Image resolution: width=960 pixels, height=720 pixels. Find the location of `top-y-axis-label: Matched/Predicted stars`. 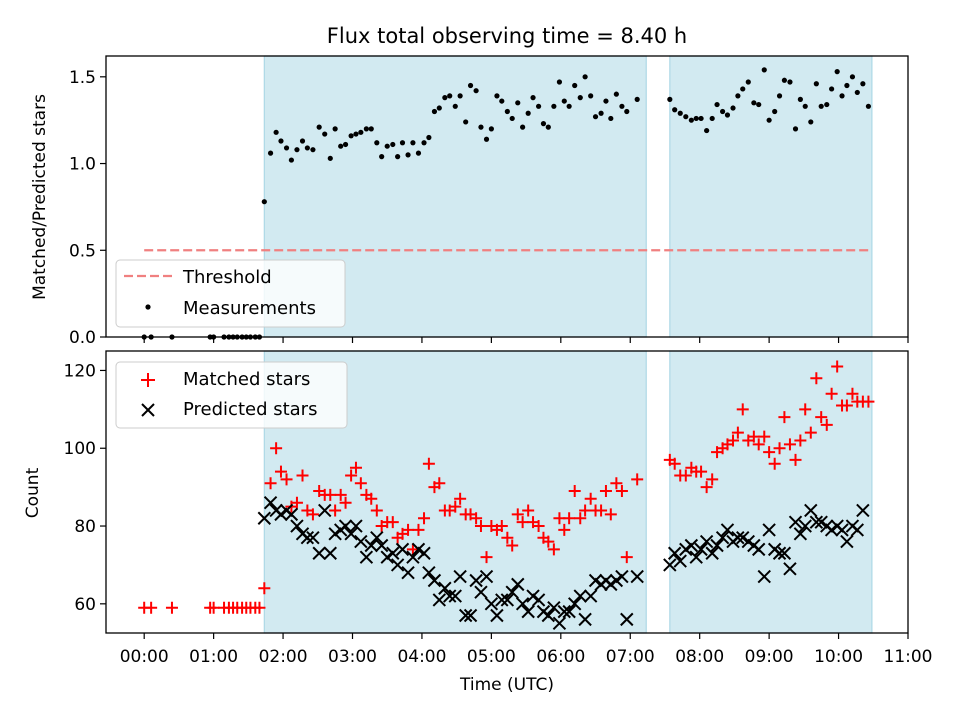

top-y-axis-label: Matched/Predicted stars is located at coordinates (40, 197).